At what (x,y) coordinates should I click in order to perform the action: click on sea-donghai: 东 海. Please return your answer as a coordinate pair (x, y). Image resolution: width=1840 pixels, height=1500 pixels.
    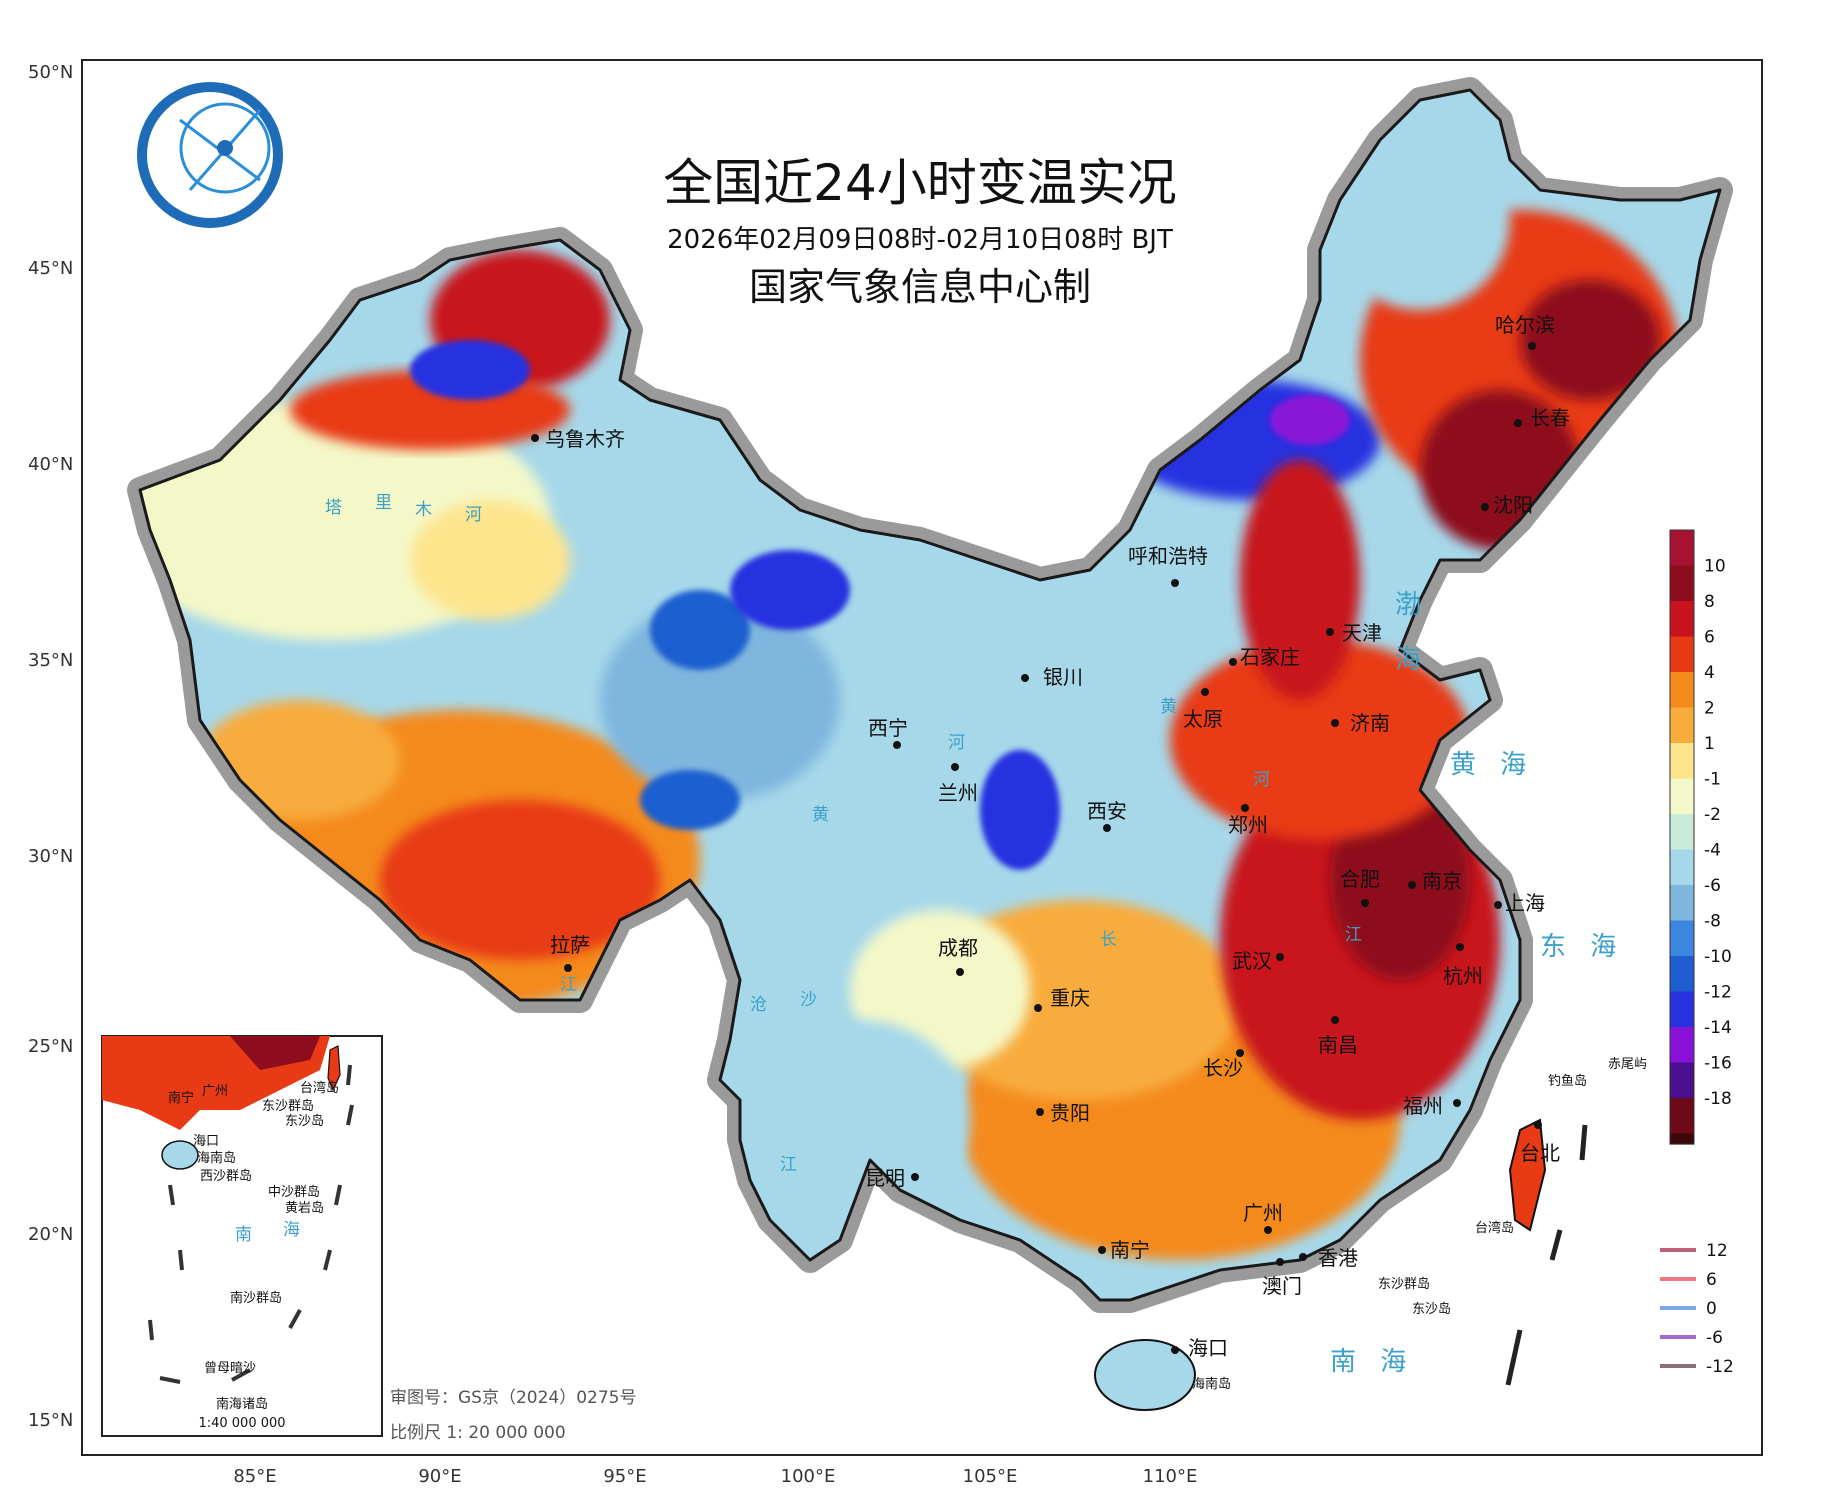
    Looking at the image, I should click on (1582, 947).